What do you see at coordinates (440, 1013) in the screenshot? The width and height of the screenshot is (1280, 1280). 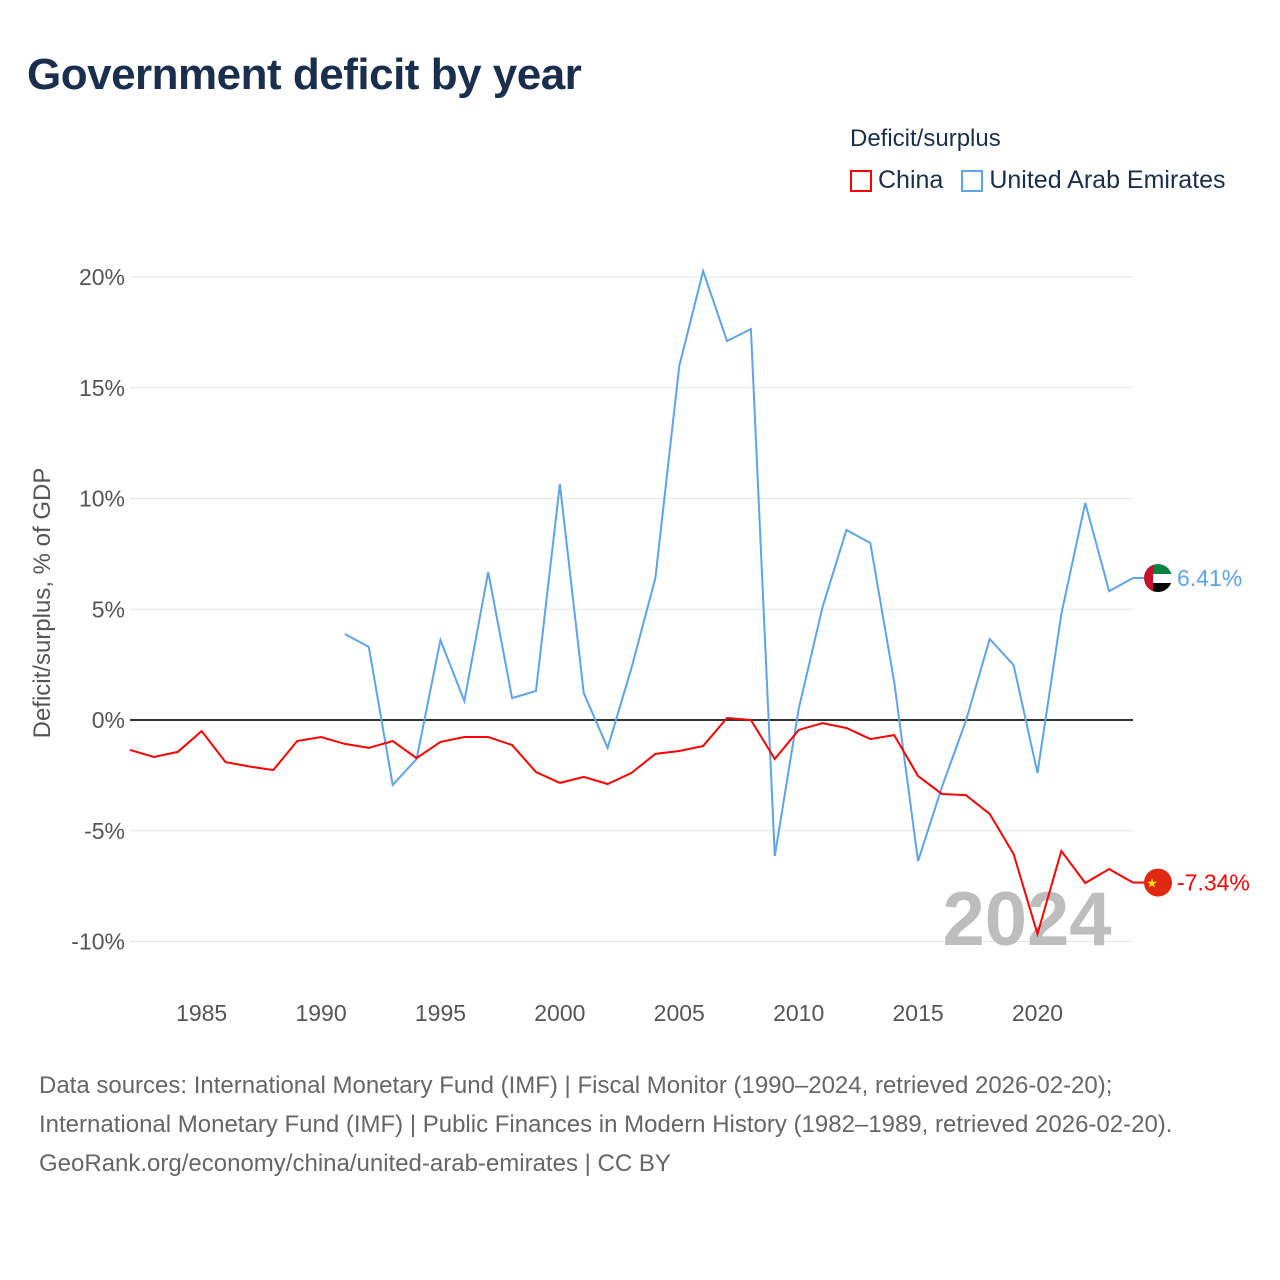 I see `x-tick-label: 1995` at bounding box center [440, 1013].